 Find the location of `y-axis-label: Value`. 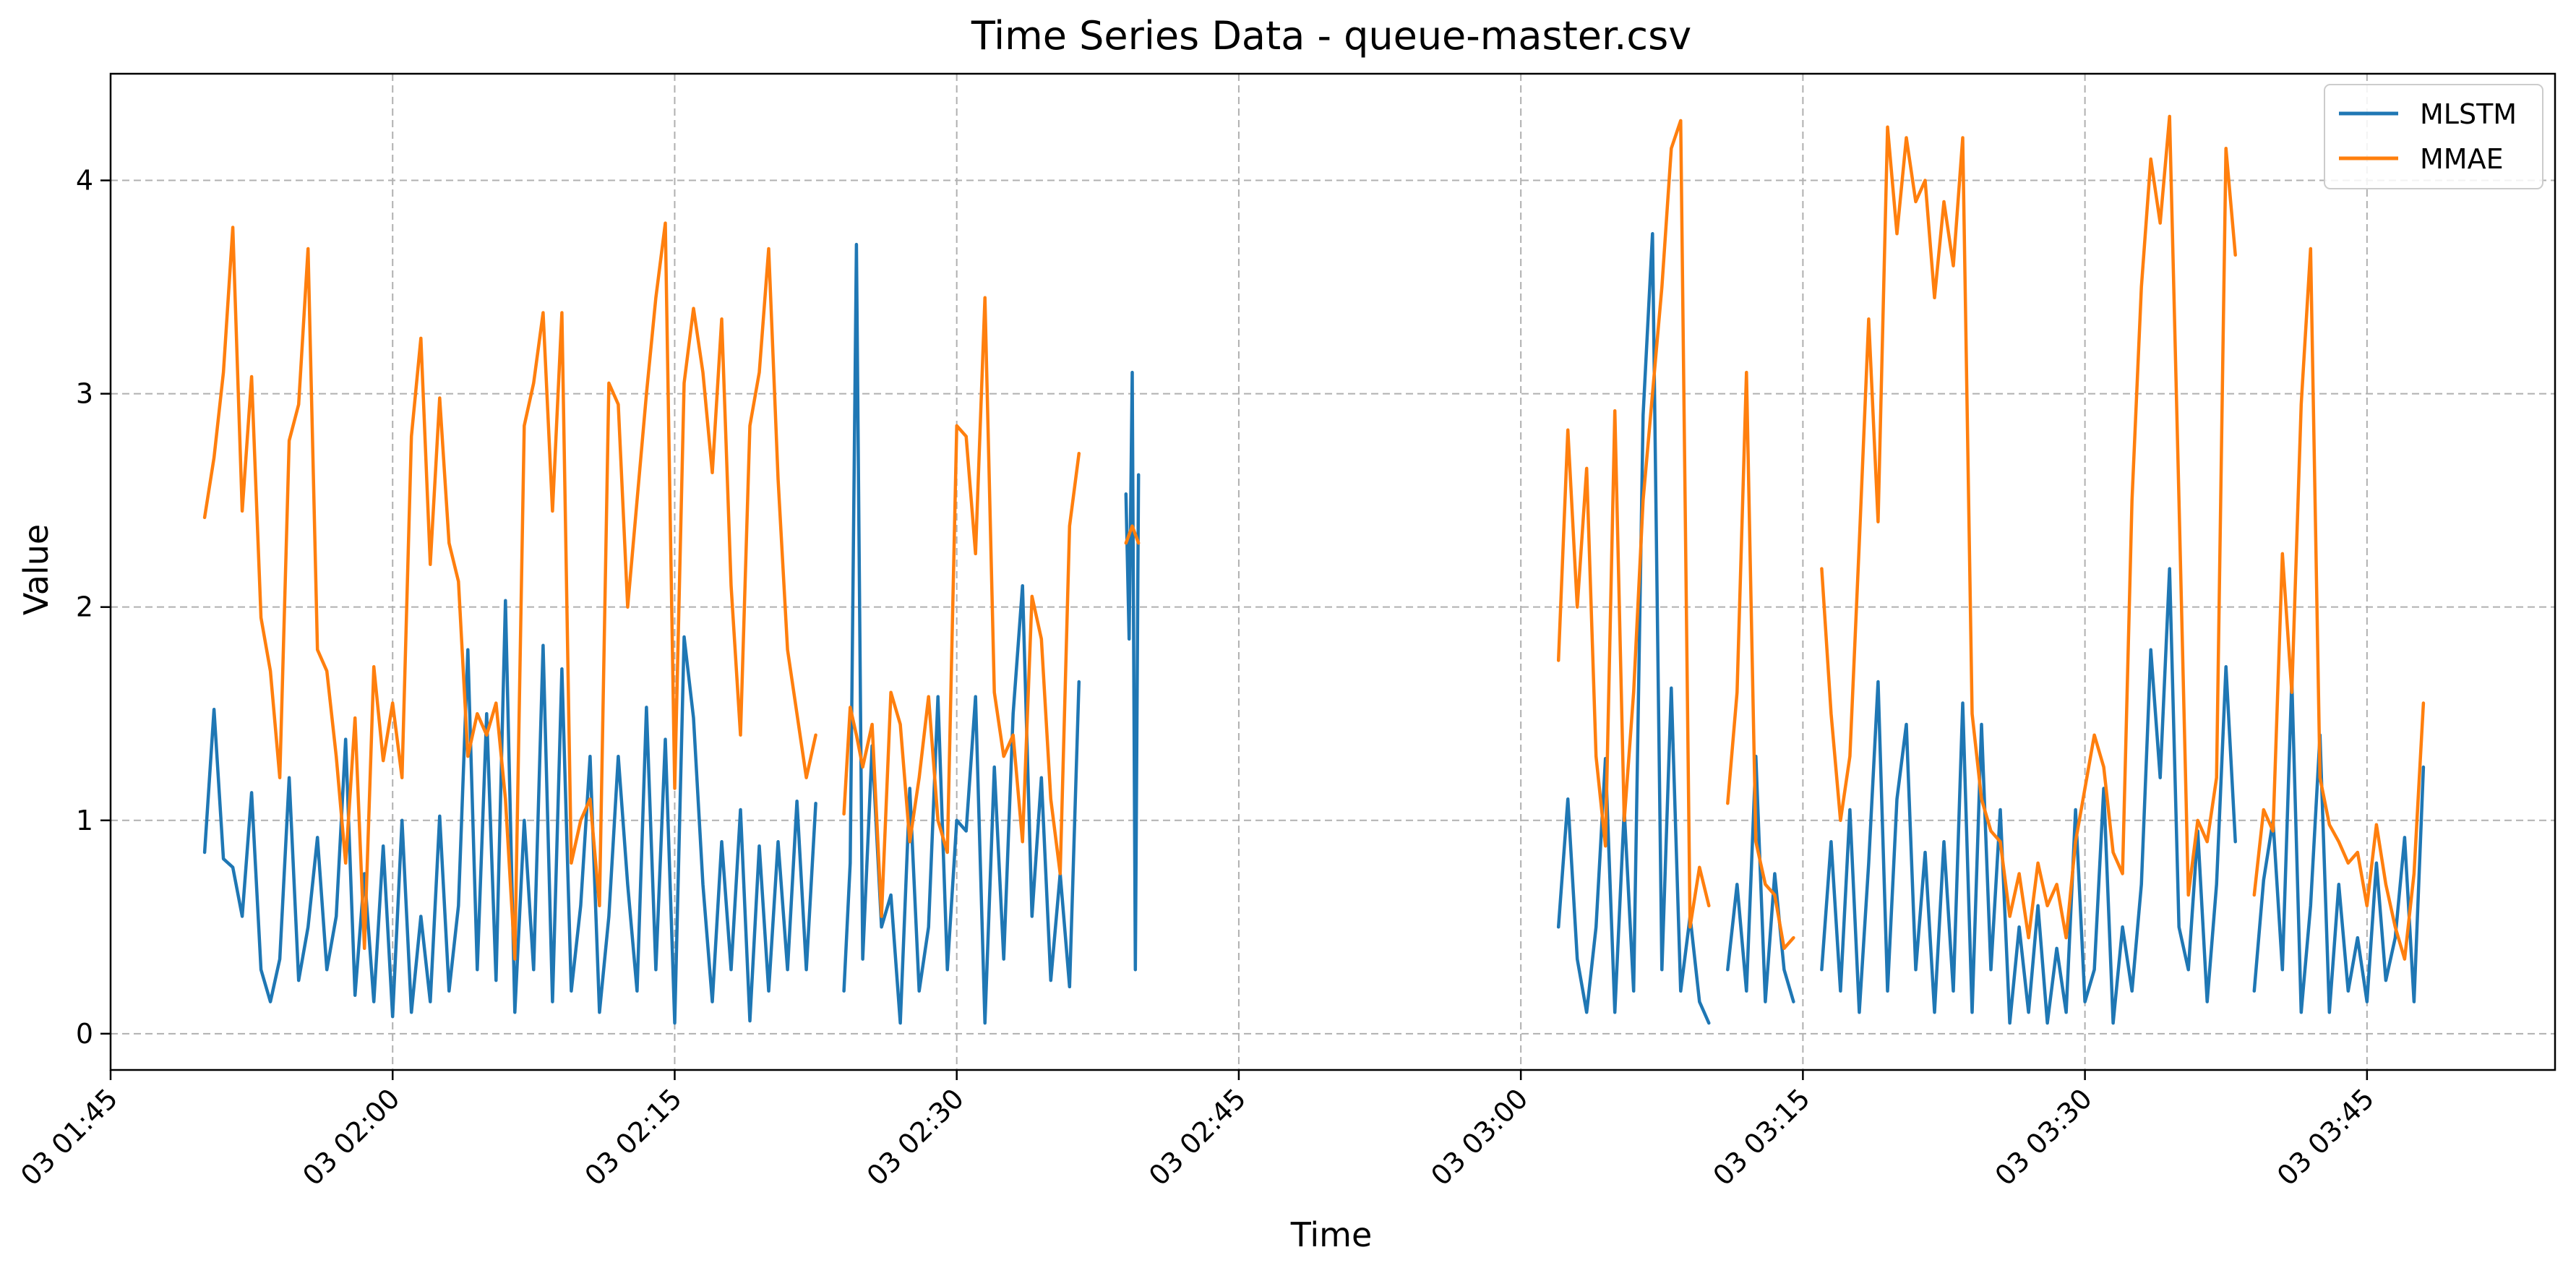

y-axis-label: Value is located at coordinates (37, 569).